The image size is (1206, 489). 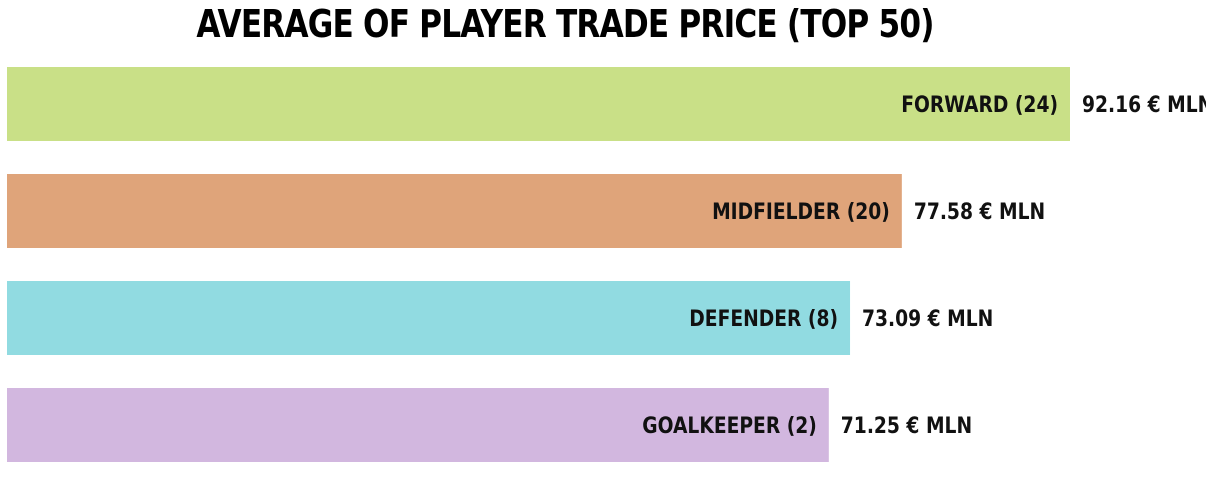 What do you see at coordinates (763, 319) in the screenshot?
I see `category-label-2: DEFENDER (8)` at bounding box center [763, 319].